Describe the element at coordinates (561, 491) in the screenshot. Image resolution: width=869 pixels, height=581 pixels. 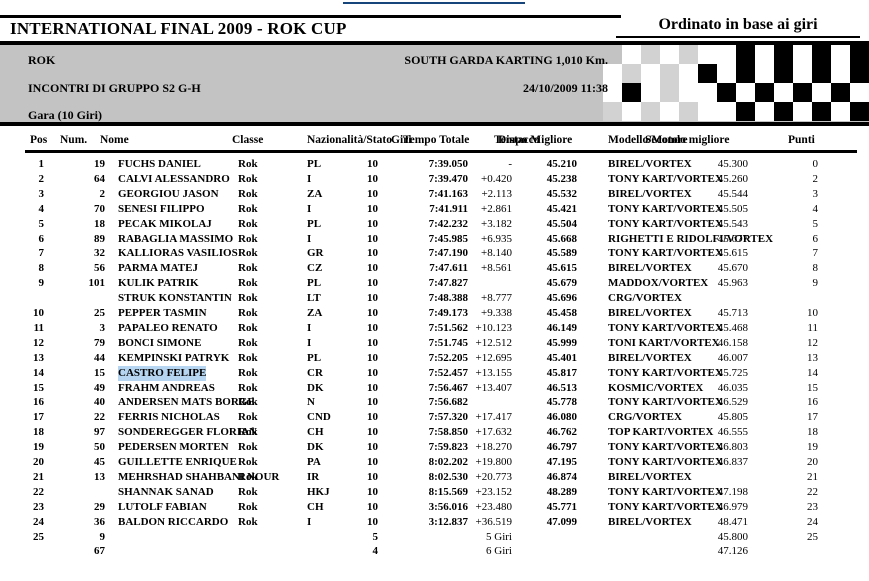
I see `cell-migl: 48.289` at that location.